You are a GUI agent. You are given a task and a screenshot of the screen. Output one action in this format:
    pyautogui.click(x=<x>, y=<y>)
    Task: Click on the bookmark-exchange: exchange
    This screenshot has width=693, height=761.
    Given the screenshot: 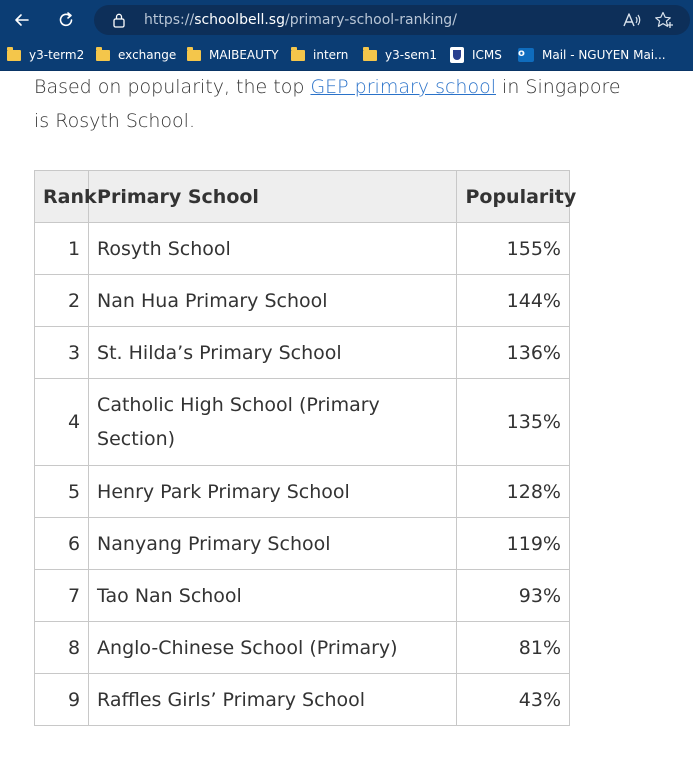 What is the action you would take?
    pyautogui.click(x=136, y=55)
    